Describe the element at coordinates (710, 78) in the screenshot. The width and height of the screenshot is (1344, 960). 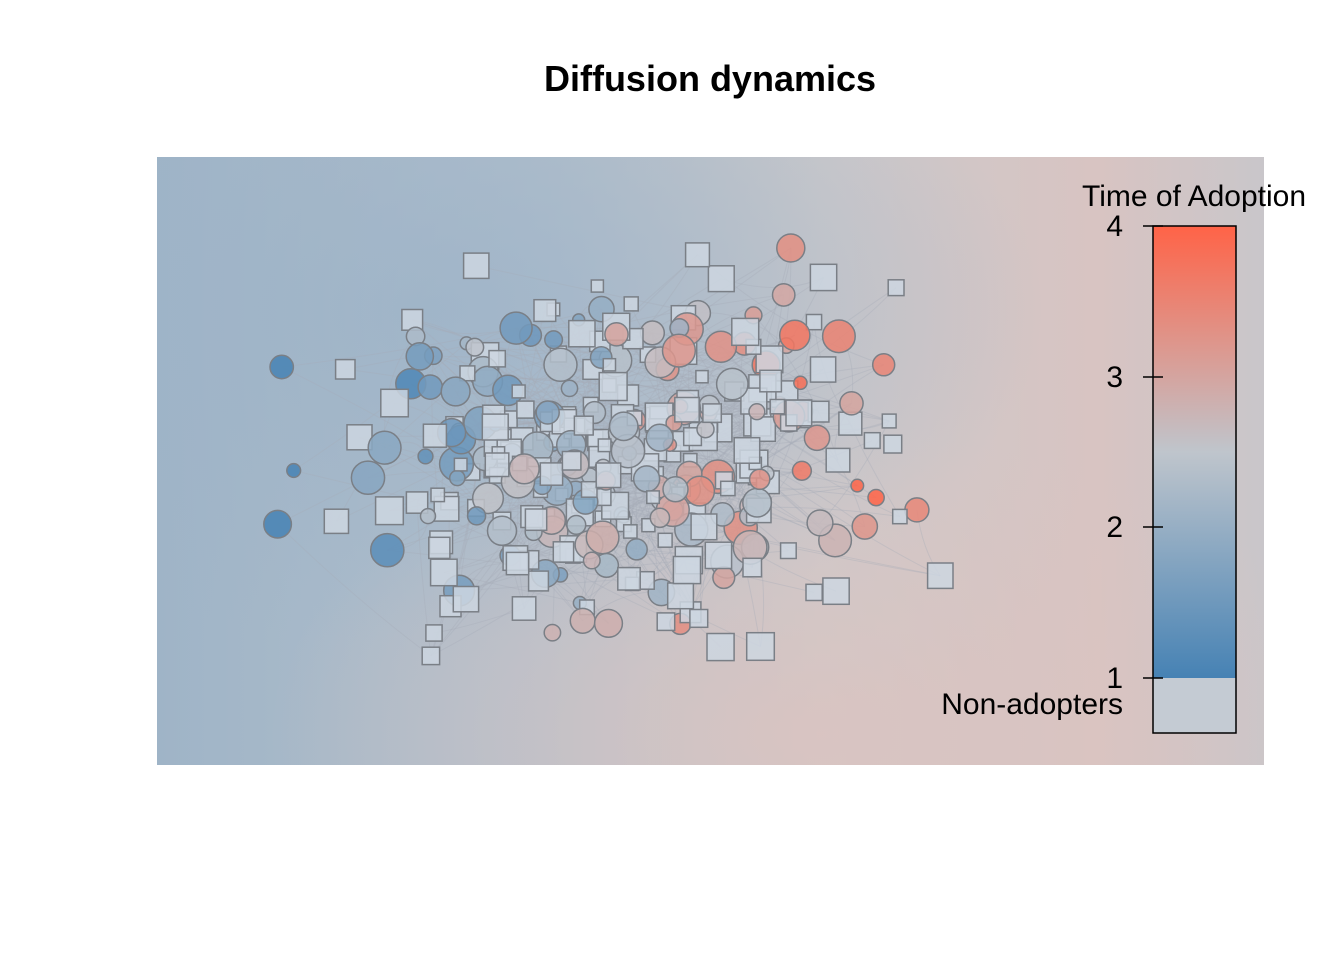
I see `chart-title: Diffusion dynamics` at that location.